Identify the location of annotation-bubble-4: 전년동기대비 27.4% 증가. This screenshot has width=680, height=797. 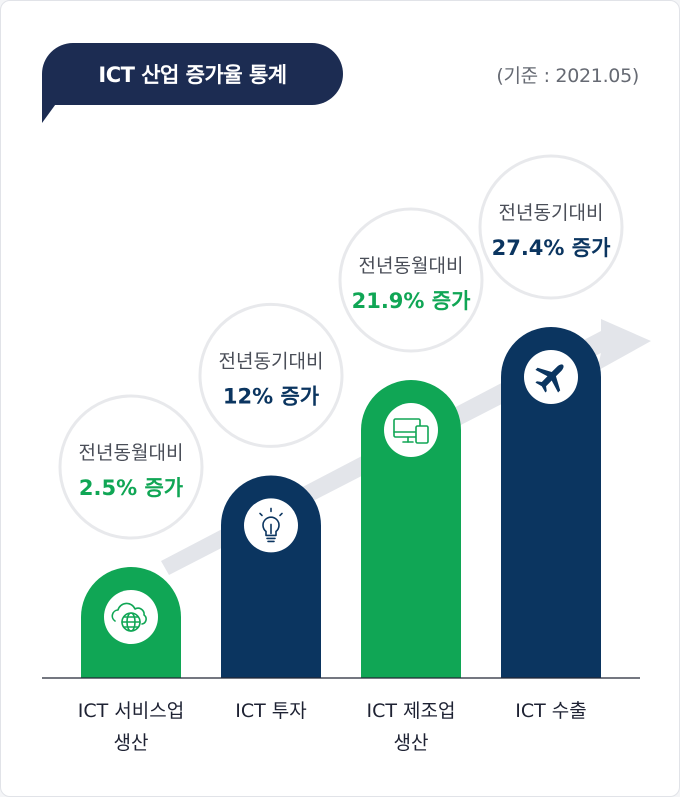
(551, 227).